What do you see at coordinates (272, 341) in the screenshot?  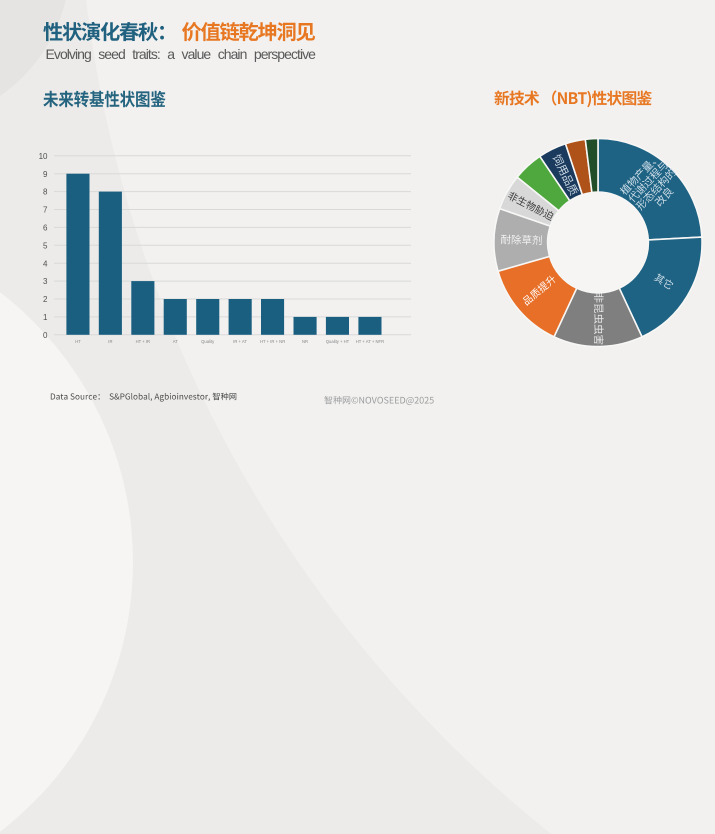 I see `svg-text: HT + IR + NR` at bounding box center [272, 341].